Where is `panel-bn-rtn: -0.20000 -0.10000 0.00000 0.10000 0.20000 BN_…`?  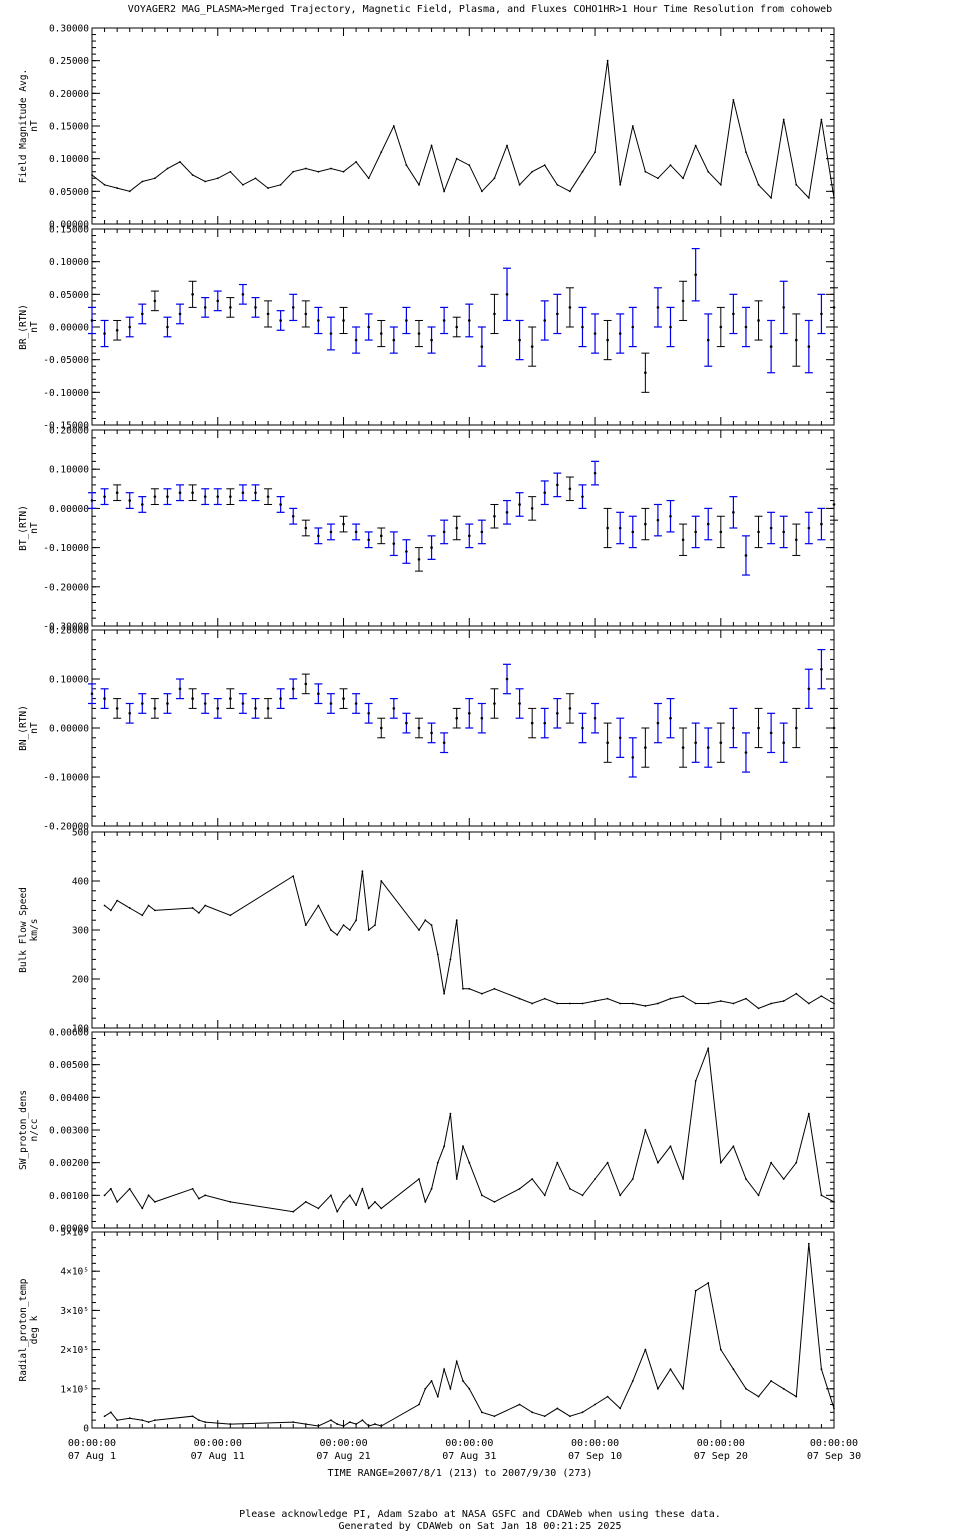 panel-bn-rtn: -0.20000 -0.10000 0.00000 0.10000 0.20000 BN_… is located at coordinates (428, 729).